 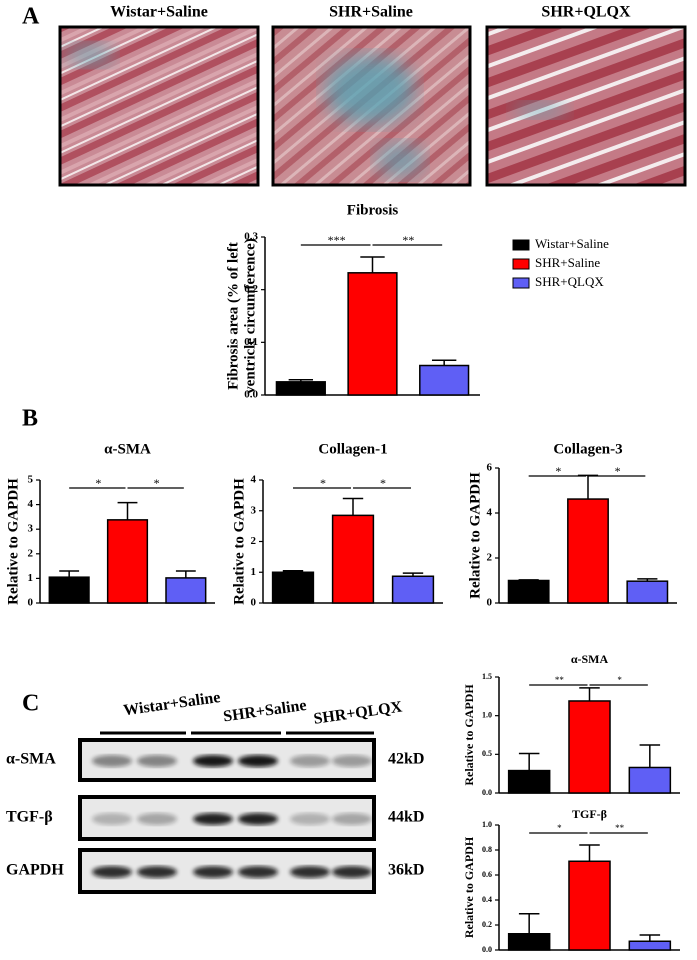 What do you see at coordinates (487, 849) in the screenshot?
I see `y-tick-label: 0.8` at bounding box center [487, 849].